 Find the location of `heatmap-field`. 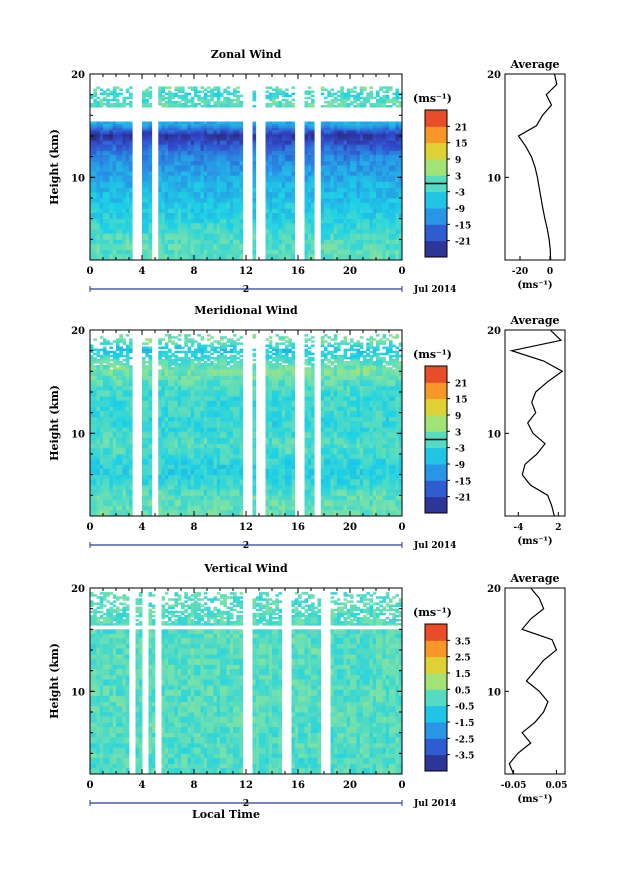

heatmap-field is located at coordinates (246, 173).